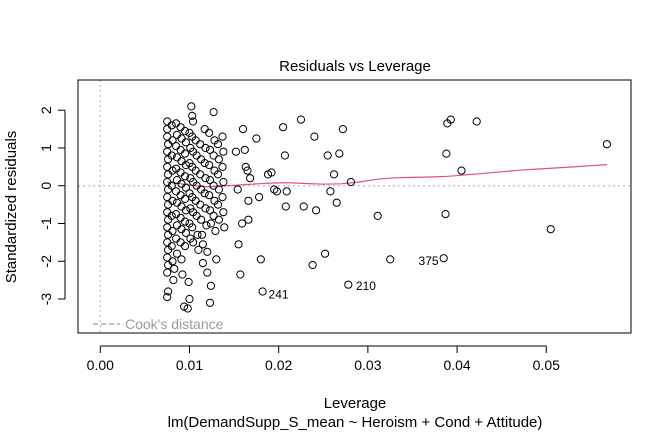  What do you see at coordinates (46, 110) in the screenshot?
I see `y-tick-label: 2` at bounding box center [46, 110].